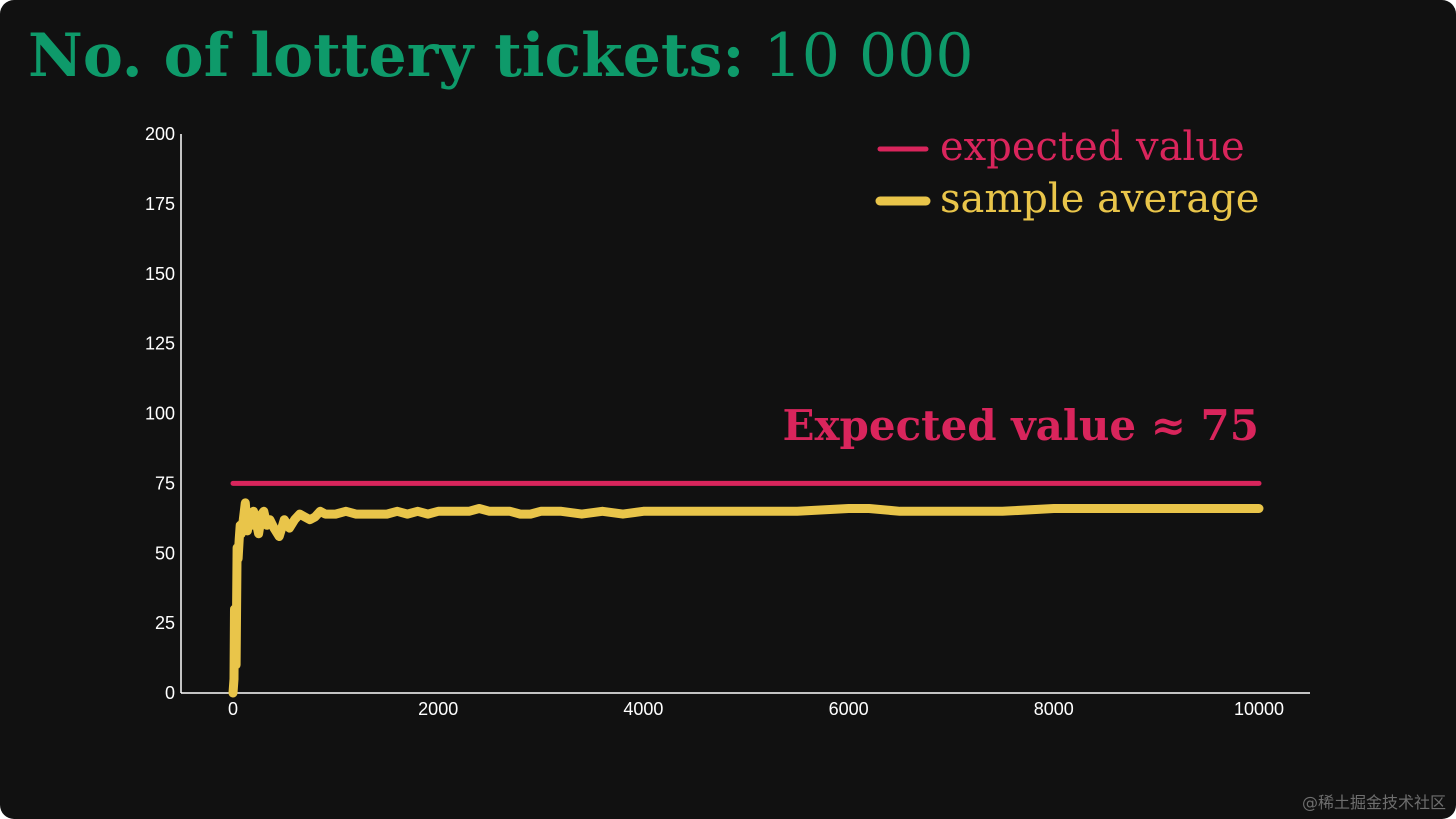 The width and height of the screenshot is (1456, 819). Describe the element at coordinates (160, 204) in the screenshot. I see `y-tick-label: 175` at that location.